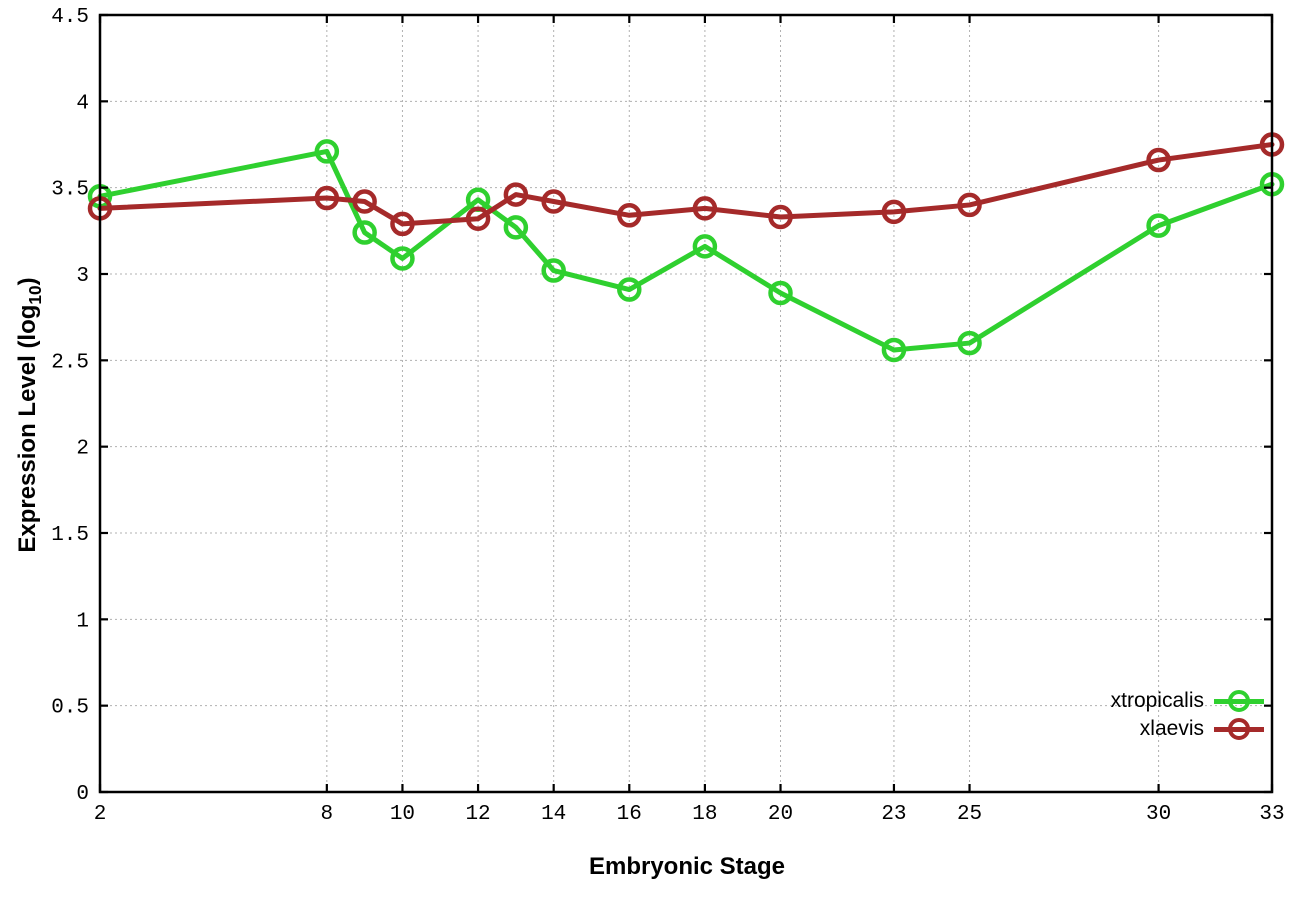  What do you see at coordinates (402, 814) in the screenshot?
I see `x-tick-label: 10` at bounding box center [402, 814].